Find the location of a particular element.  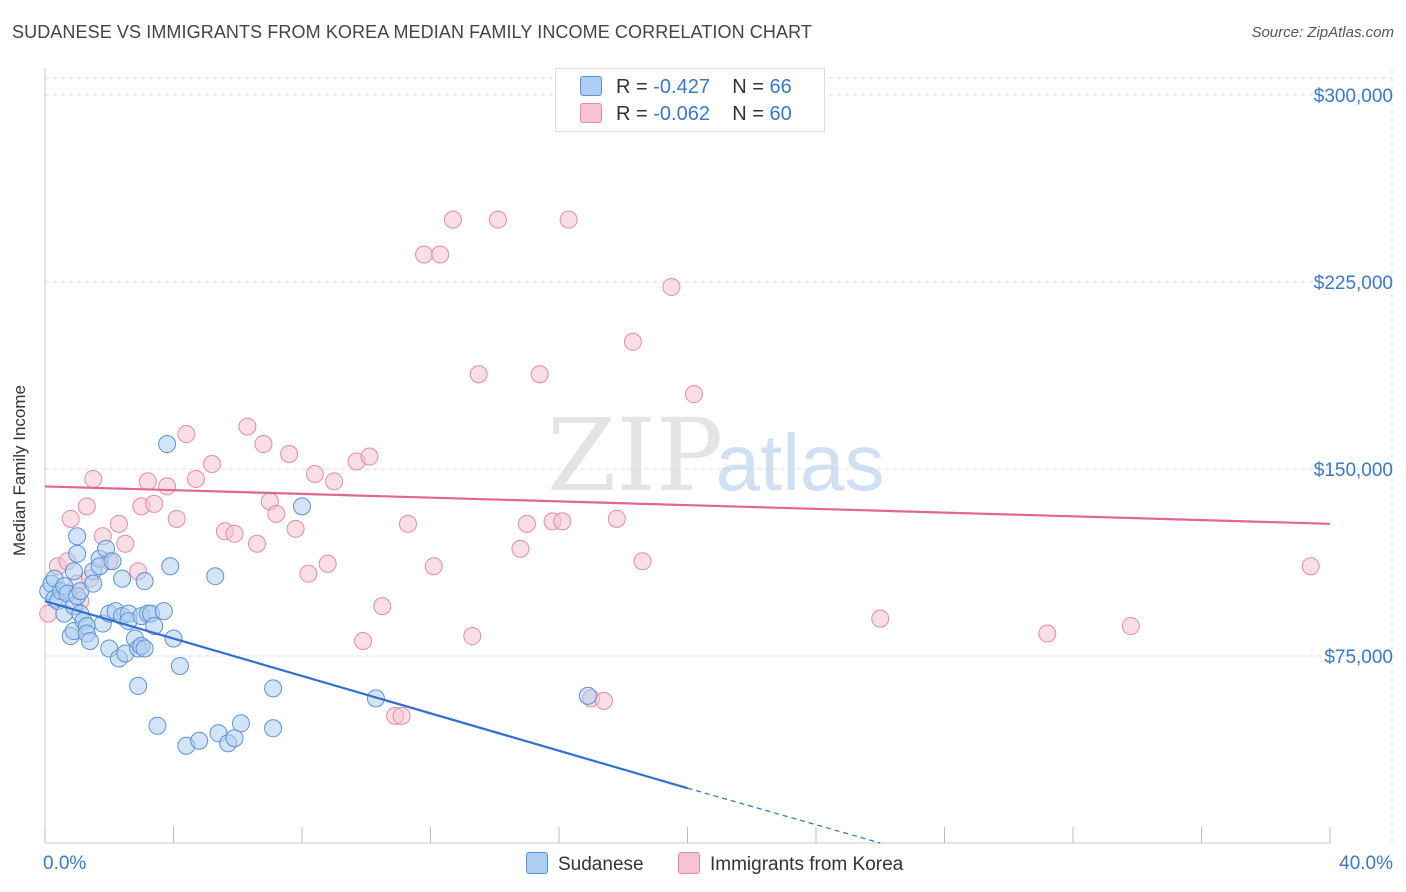

legend-item-korea: Immigrants from Korea is located at coordinates (790, 864).